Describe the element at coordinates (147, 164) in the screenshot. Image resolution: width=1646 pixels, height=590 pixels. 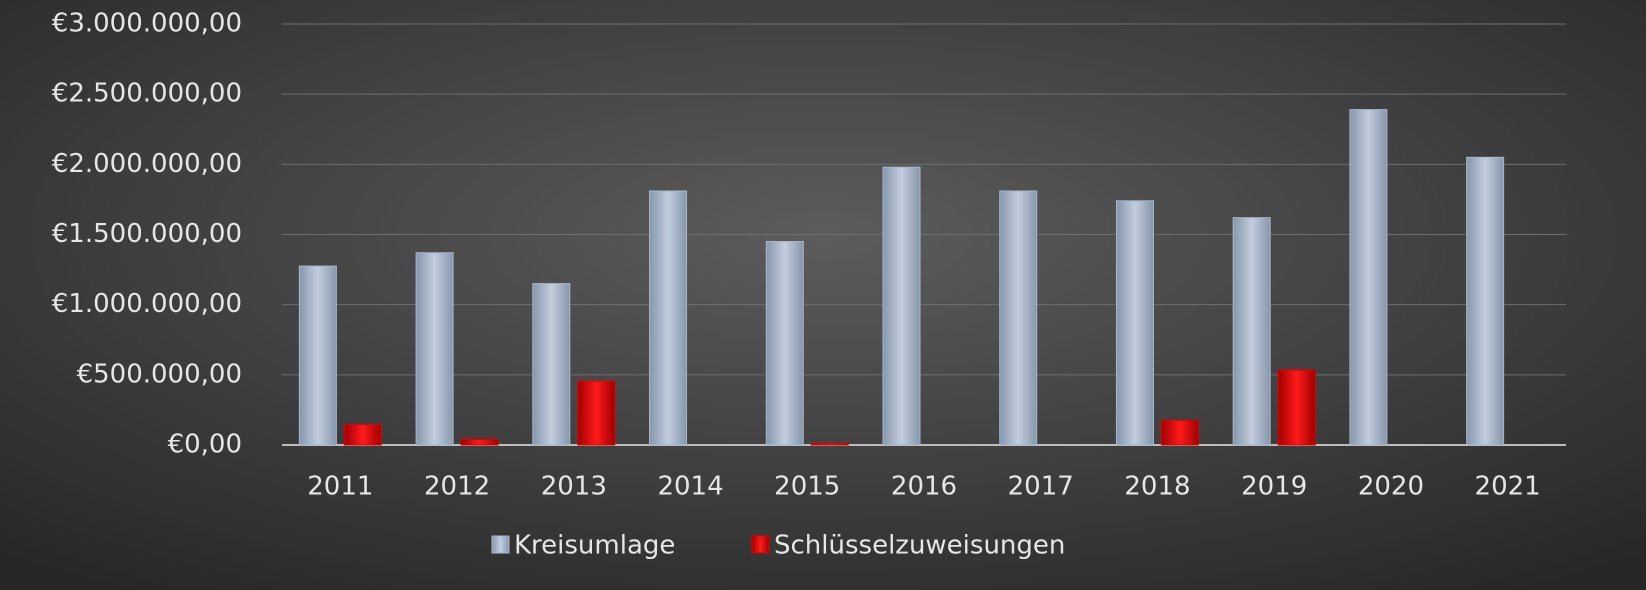
I see `y-tick-label: €2.000.000,00` at that location.